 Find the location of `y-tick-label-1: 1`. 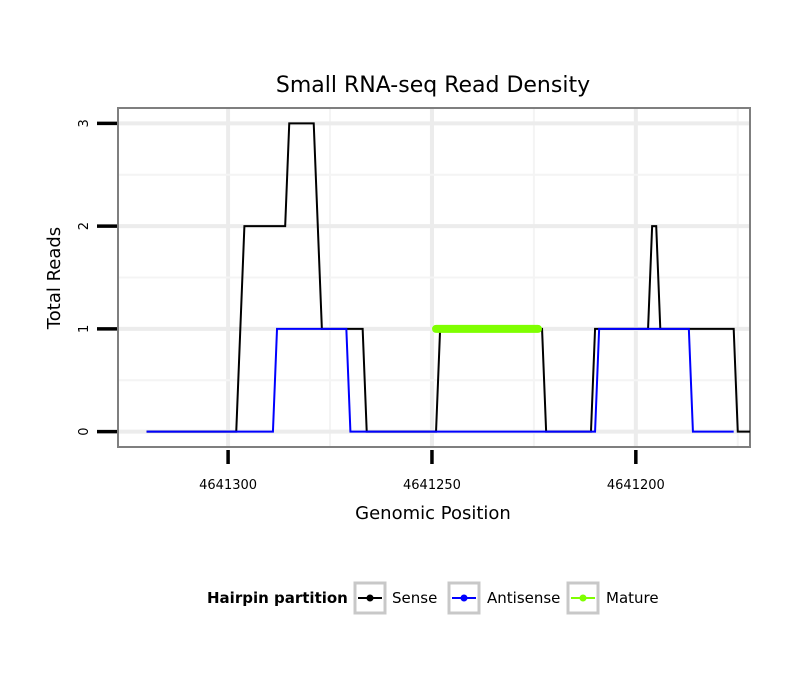

y-tick-label-1: 1 is located at coordinates (84, 329).